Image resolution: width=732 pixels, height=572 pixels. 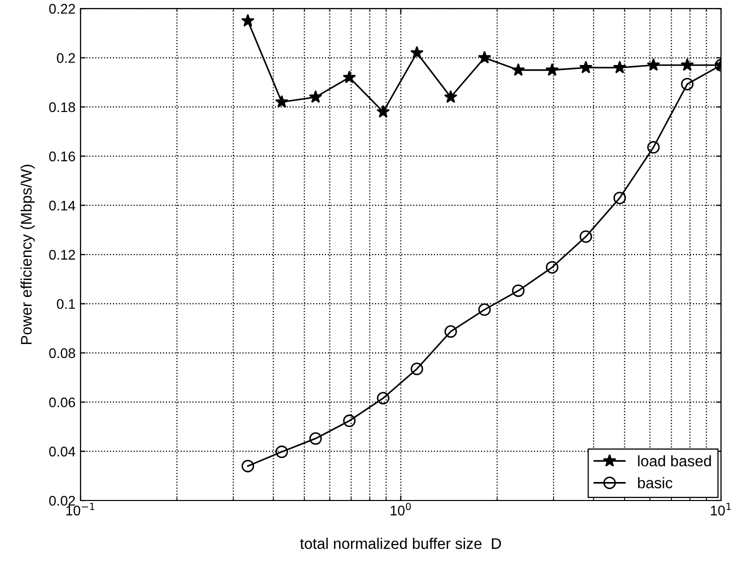 What do you see at coordinates (65, 304) in the screenshot?
I see `y-tick-label: 0.1` at bounding box center [65, 304].